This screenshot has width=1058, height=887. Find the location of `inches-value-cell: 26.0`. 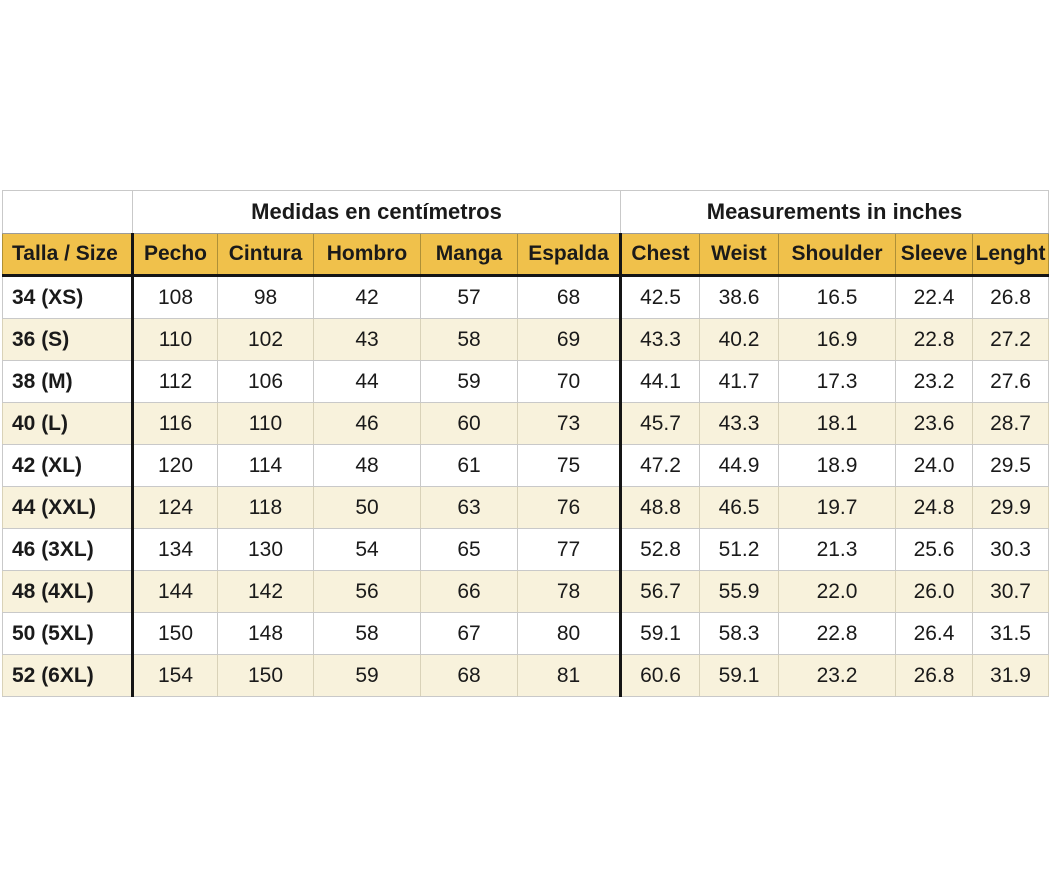

inches-value-cell: 26.0 is located at coordinates (934, 591).